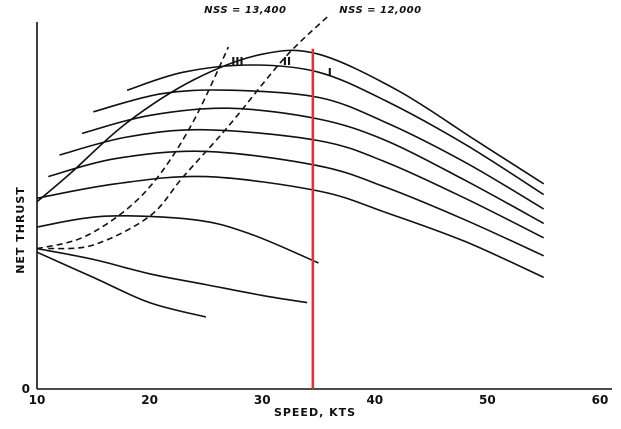 Image resolution: width=621 pixels, height=429 pixels. Describe the element at coordinates (20, 230) in the screenshot. I see `y-axis-title: NET THRUST` at that location.